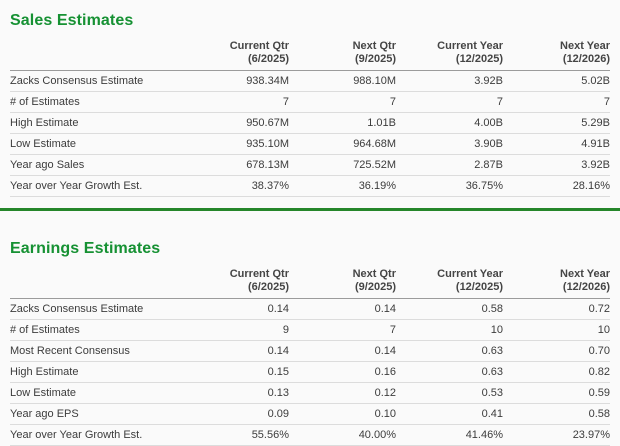 Image resolution: width=620 pixels, height=446 pixels. I want to click on row-label: Year ago Sales, so click(96, 165).